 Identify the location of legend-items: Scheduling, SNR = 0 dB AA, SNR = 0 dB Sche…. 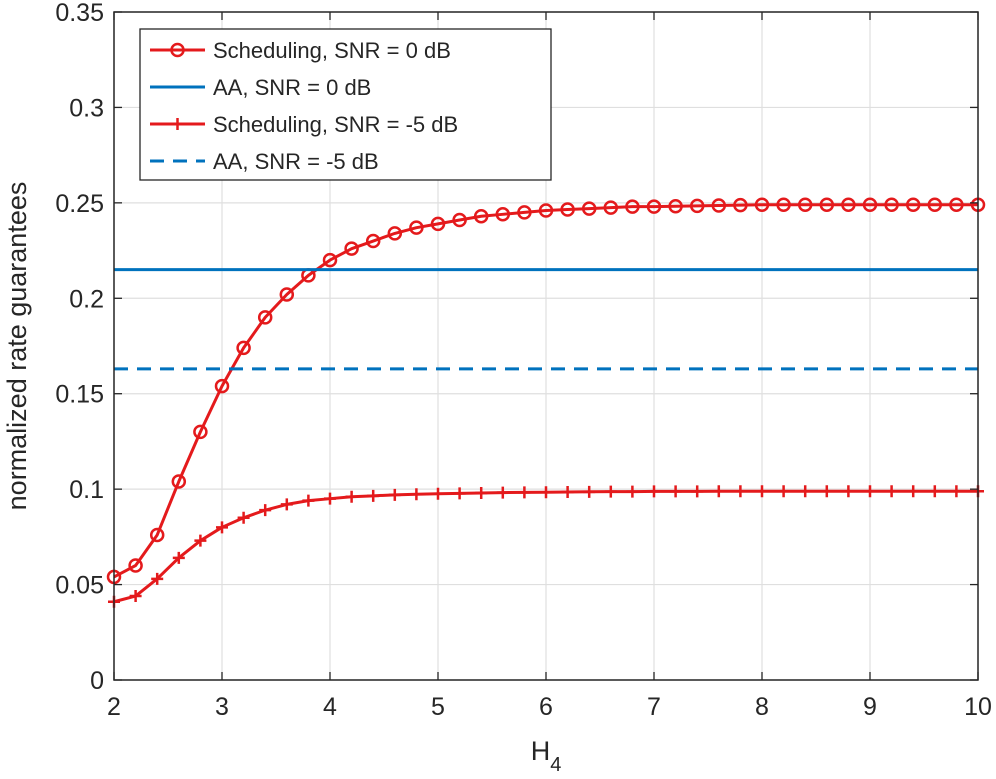
(304, 106).